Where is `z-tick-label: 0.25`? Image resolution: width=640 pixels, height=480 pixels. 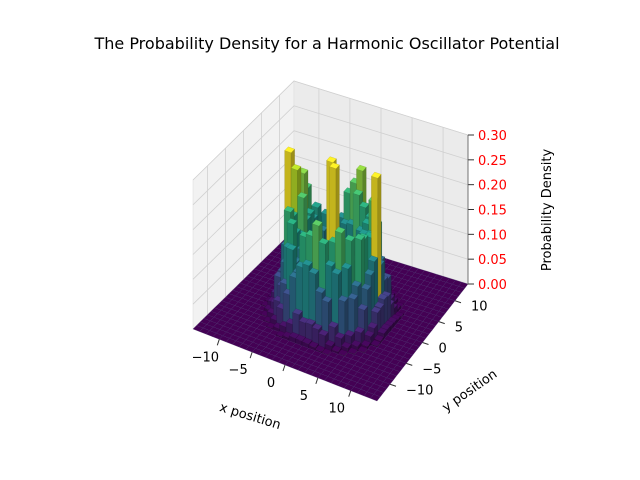
z-tick-label: 0.25 is located at coordinates (492, 161).